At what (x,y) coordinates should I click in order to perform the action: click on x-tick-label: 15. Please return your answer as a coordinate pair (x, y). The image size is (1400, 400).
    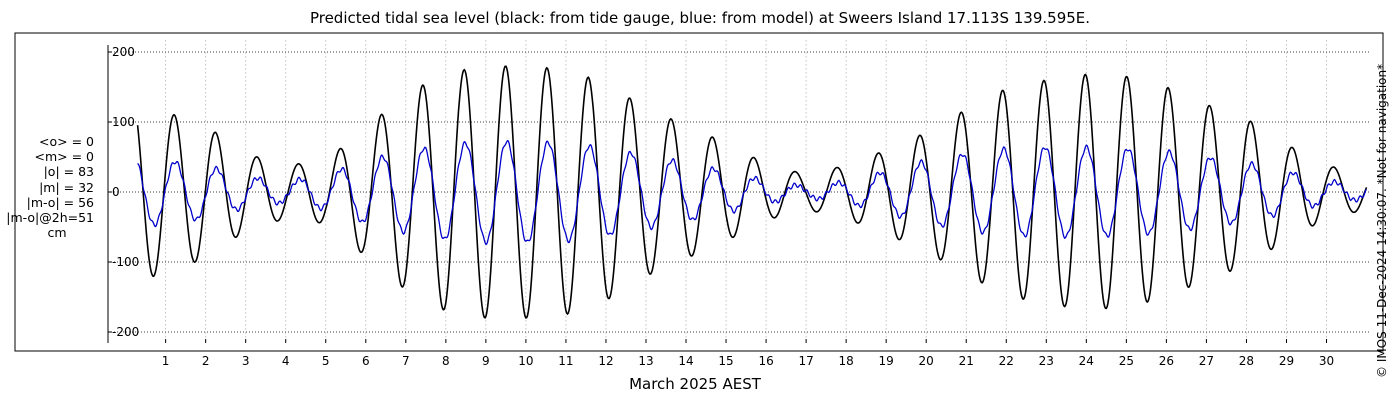
    Looking at the image, I should click on (725, 361).